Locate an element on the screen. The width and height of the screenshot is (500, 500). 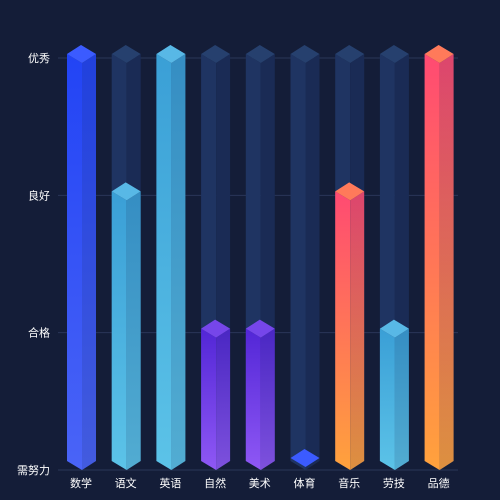
bar-1-top-cap is located at coordinates (126, 191).